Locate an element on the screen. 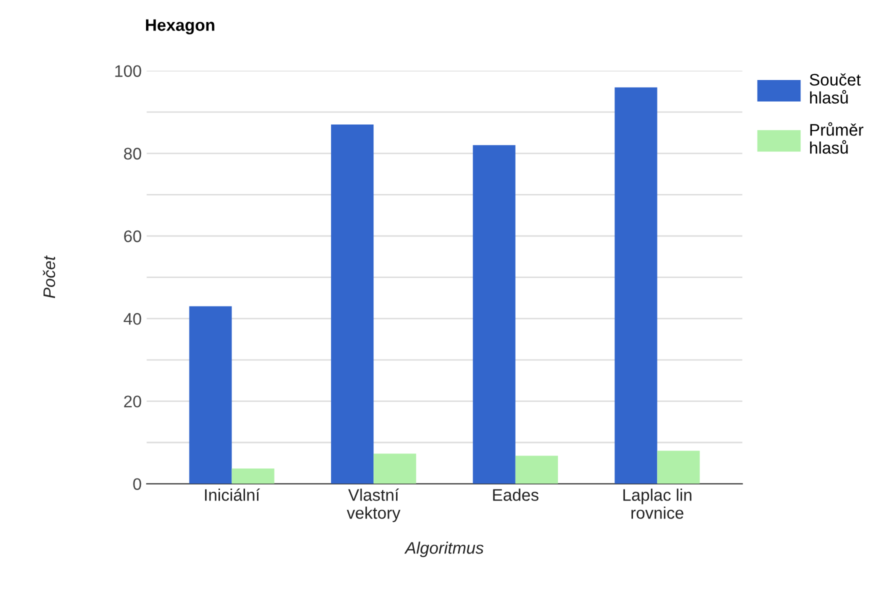 The height and width of the screenshot is (590, 889). x-tick-label: Eades is located at coordinates (515, 494).